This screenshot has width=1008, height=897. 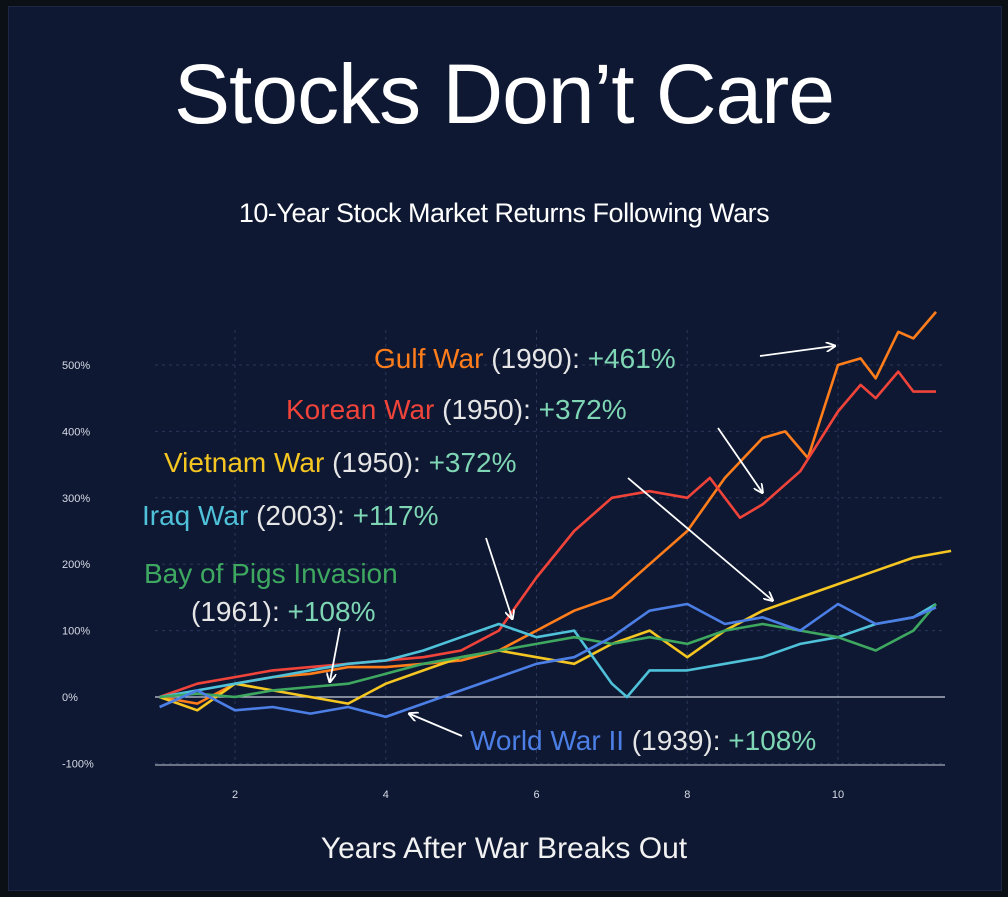 What do you see at coordinates (76, 565) in the screenshot?
I see `y-tick-label: 200%` at bounding box center [76, 565].